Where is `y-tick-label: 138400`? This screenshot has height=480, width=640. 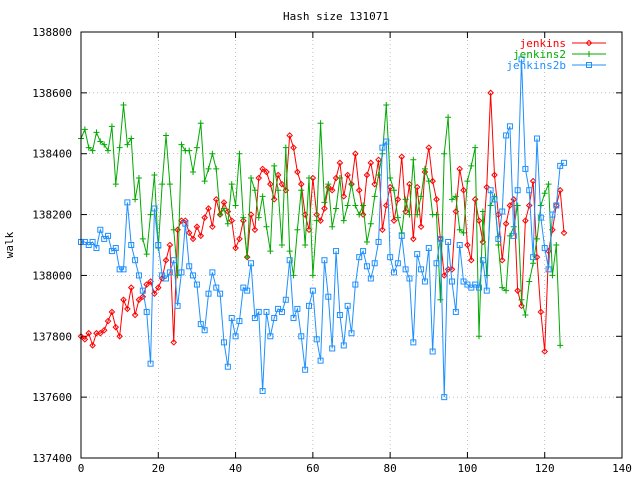 y-tick-label: 138400 is located at coordinates (52, 154).